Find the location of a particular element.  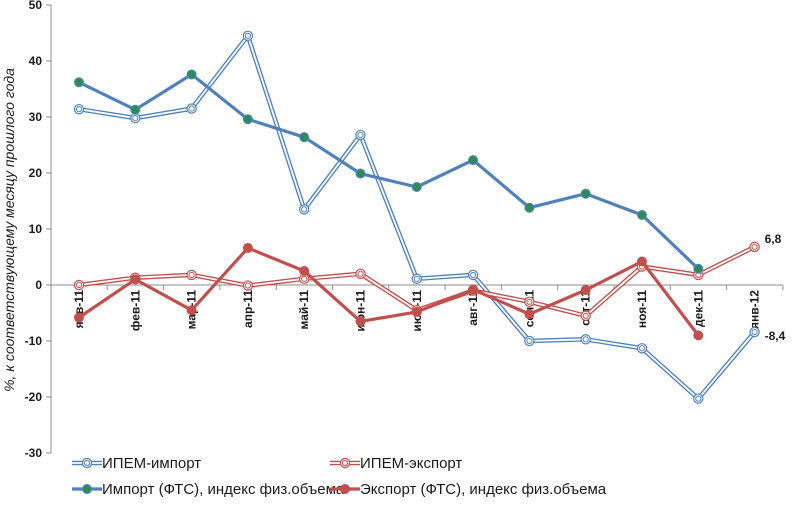

data-labels: 6,8 -8,4 is located at coordinates (775, 287).